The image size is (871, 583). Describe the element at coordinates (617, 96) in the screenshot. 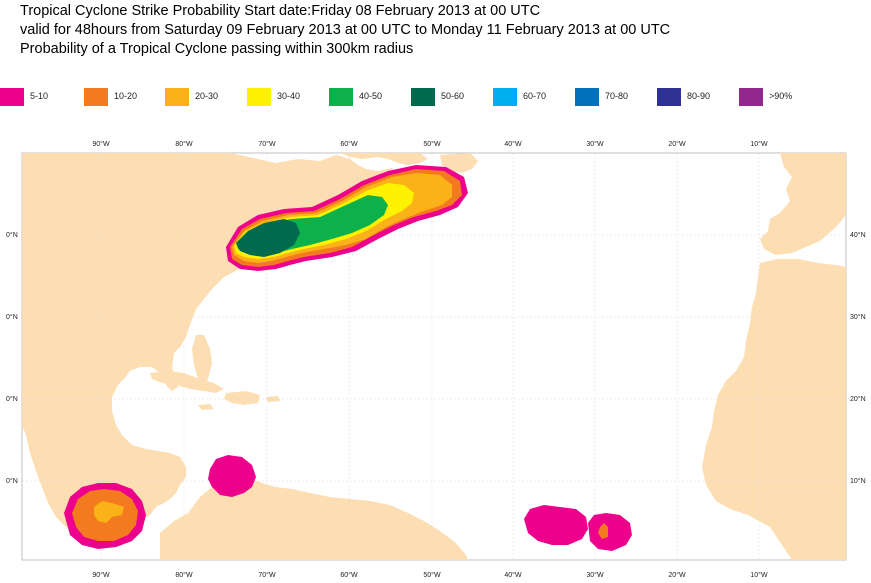

I see `legend-label: 70-80` at that location.